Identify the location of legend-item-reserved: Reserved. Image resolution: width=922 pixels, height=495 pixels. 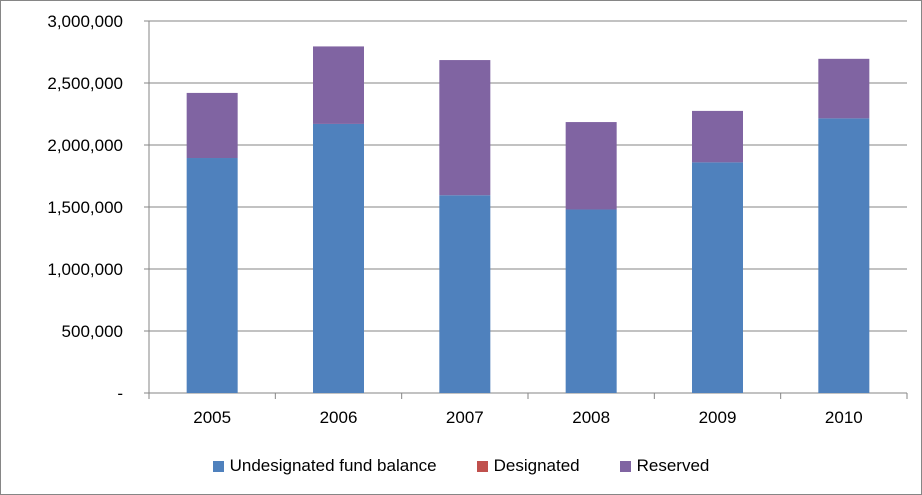
(664, 466).